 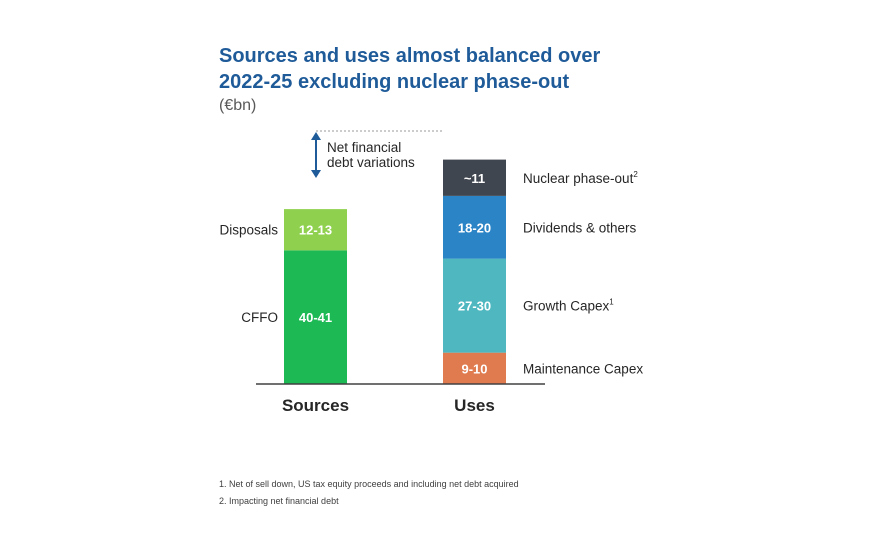 What do you see at coordinates (580, 178) in the screenshot?
I see `segment-label-nuclear-phase-out: Nuclear phase-out2` at bounding box center [580, 178].